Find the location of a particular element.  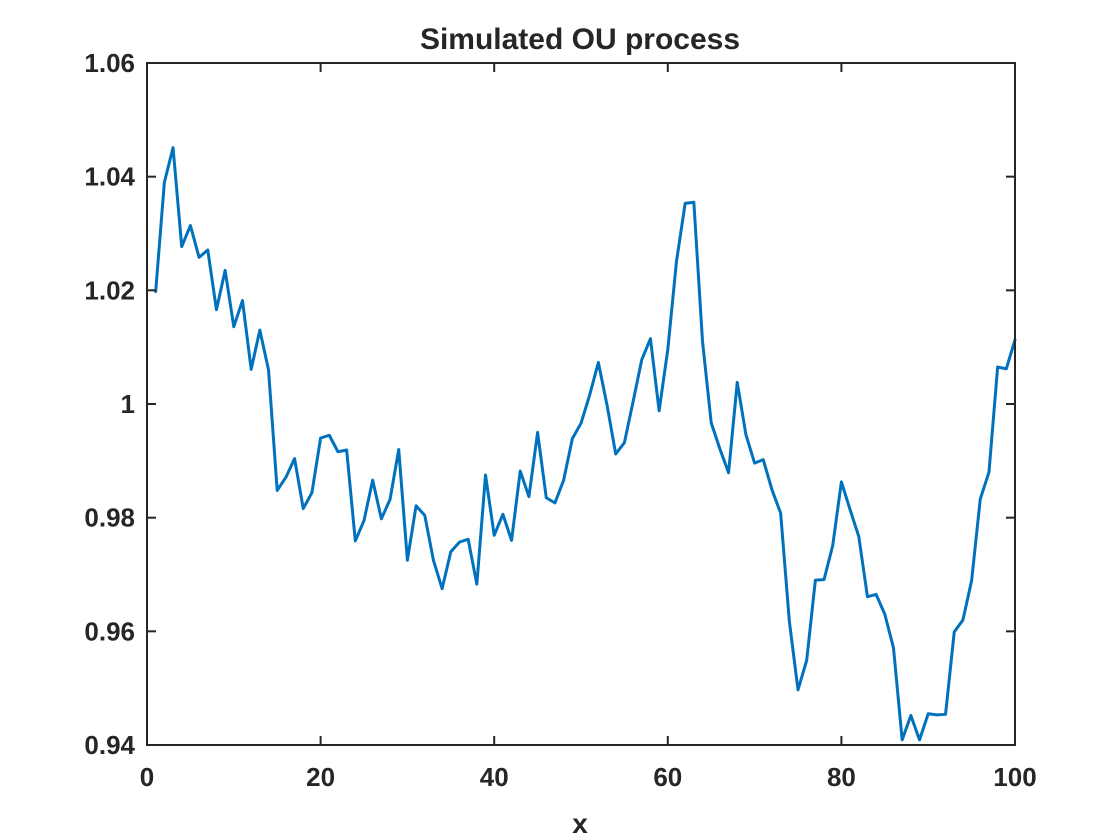

x-tick-label: 100 is located at coordinates (1014, 777).